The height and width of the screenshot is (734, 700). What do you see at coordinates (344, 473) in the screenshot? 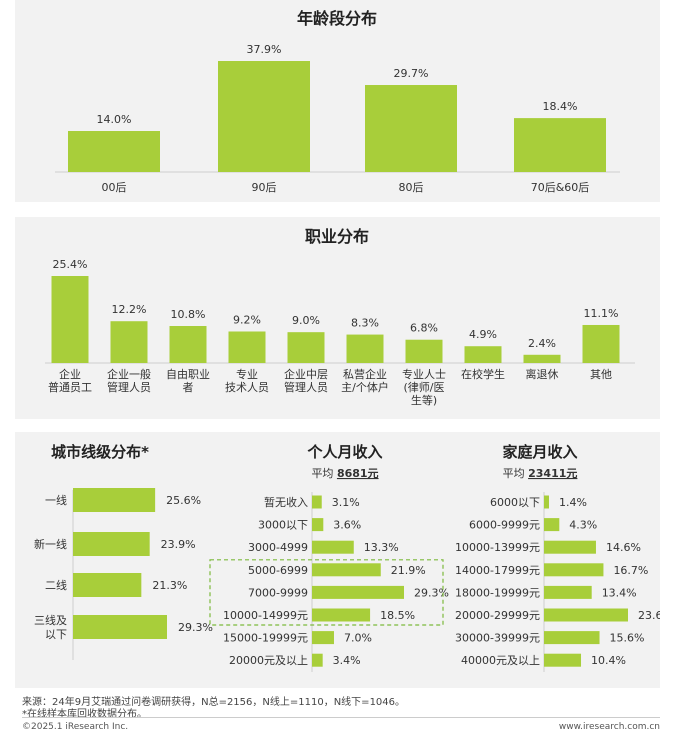
I see `average-label: 平均 8681元` at bounding box center [344, 473].